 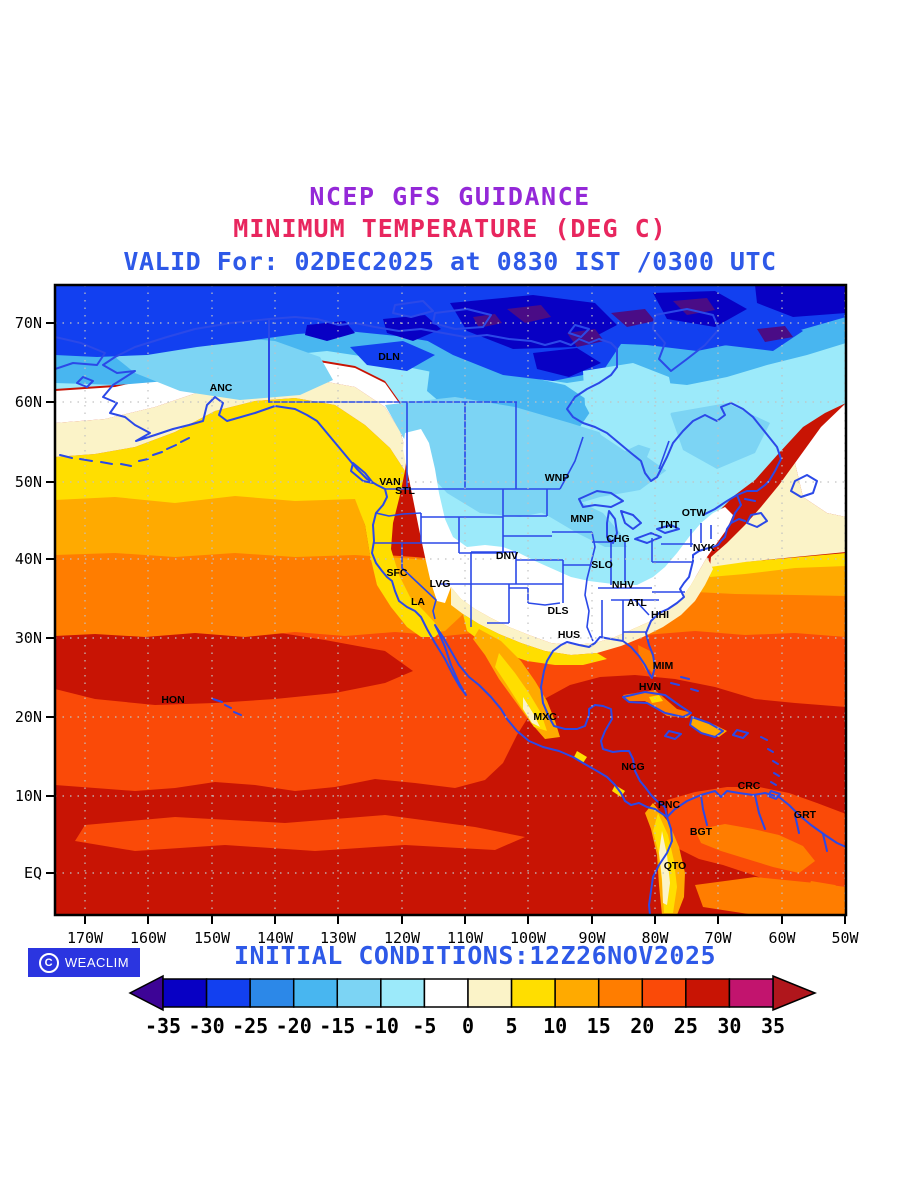 What do you see at coordinates (250, 1026) in the screenshot?
I see `colorbar-tick-label: -25` at bounding box center [250, 1026].